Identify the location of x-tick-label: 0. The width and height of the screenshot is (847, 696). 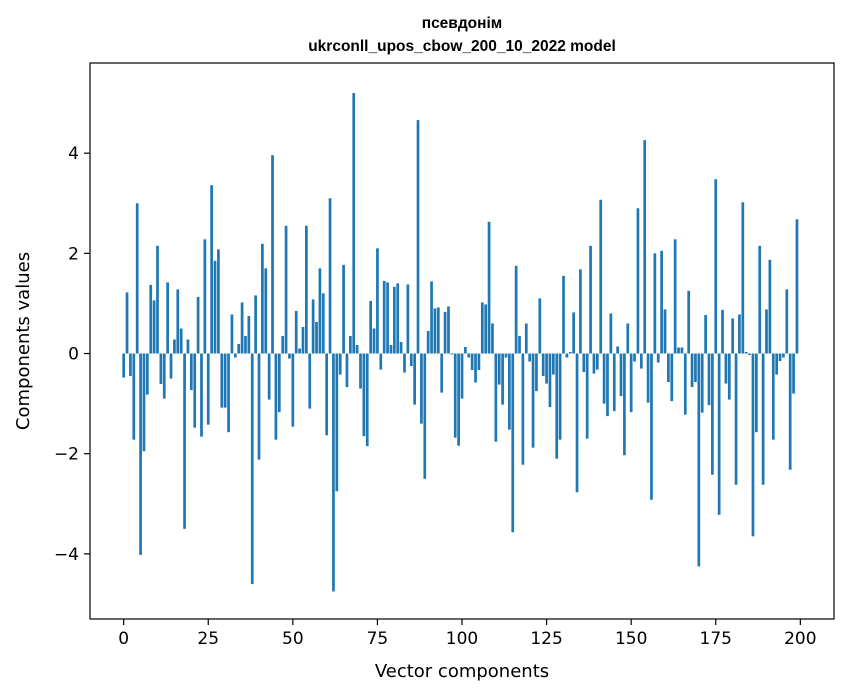
(123, 639).